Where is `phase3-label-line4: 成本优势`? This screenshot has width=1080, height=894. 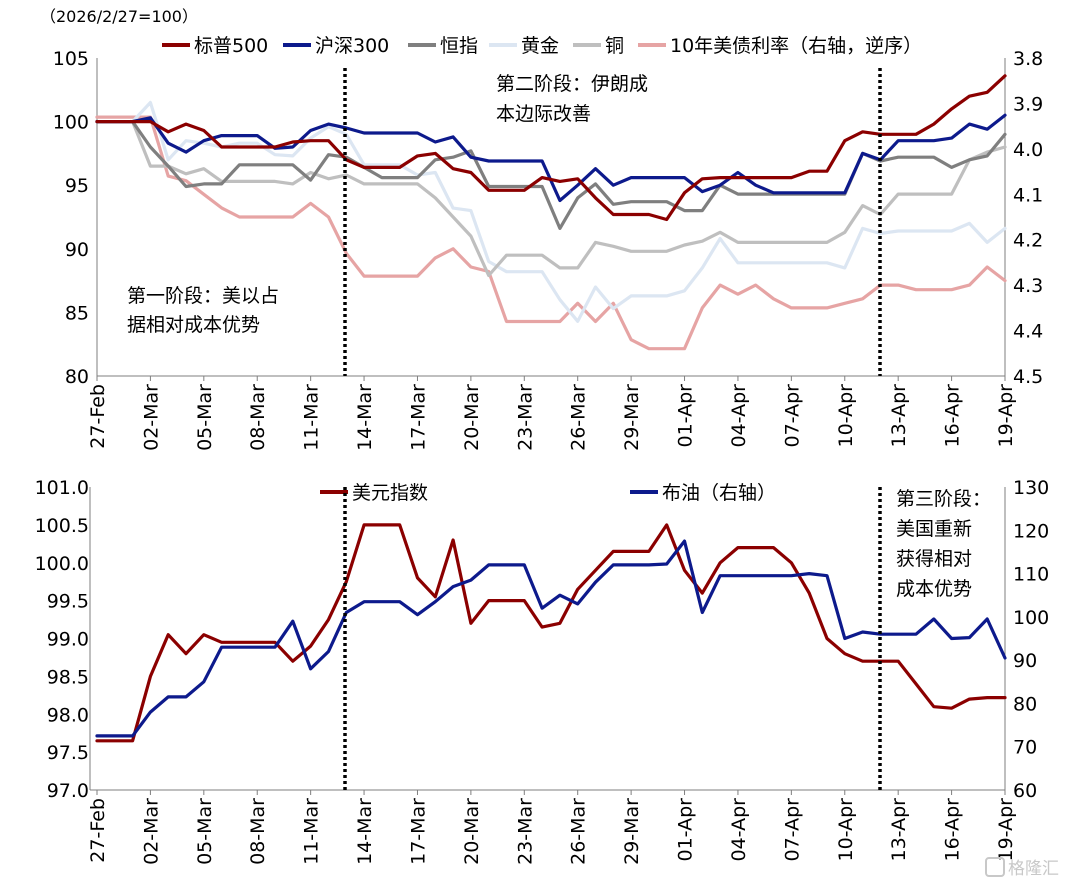 phase3-label-line4: 成本优势 is located at coordinates (934, 589).